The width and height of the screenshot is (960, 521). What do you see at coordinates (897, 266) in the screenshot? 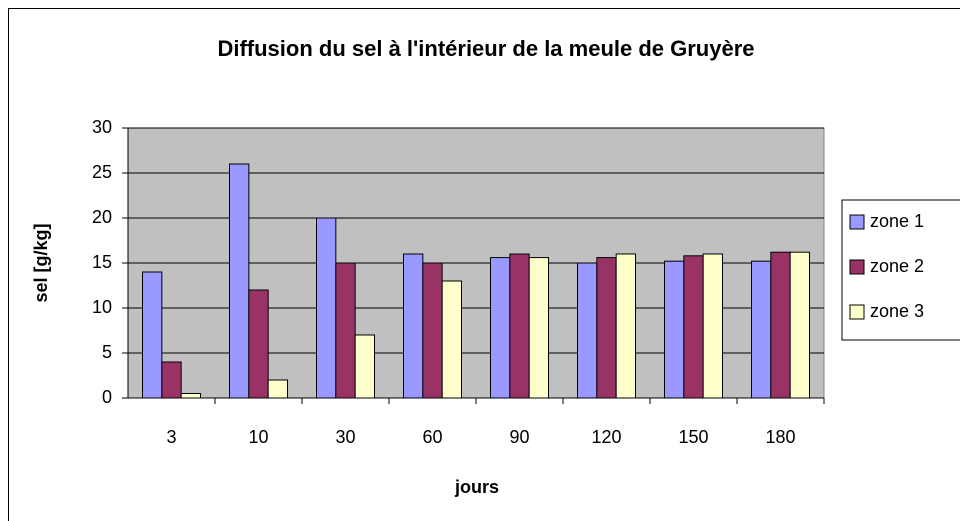
I see `legend-label: zone 2` at bounding box center [897, 266].